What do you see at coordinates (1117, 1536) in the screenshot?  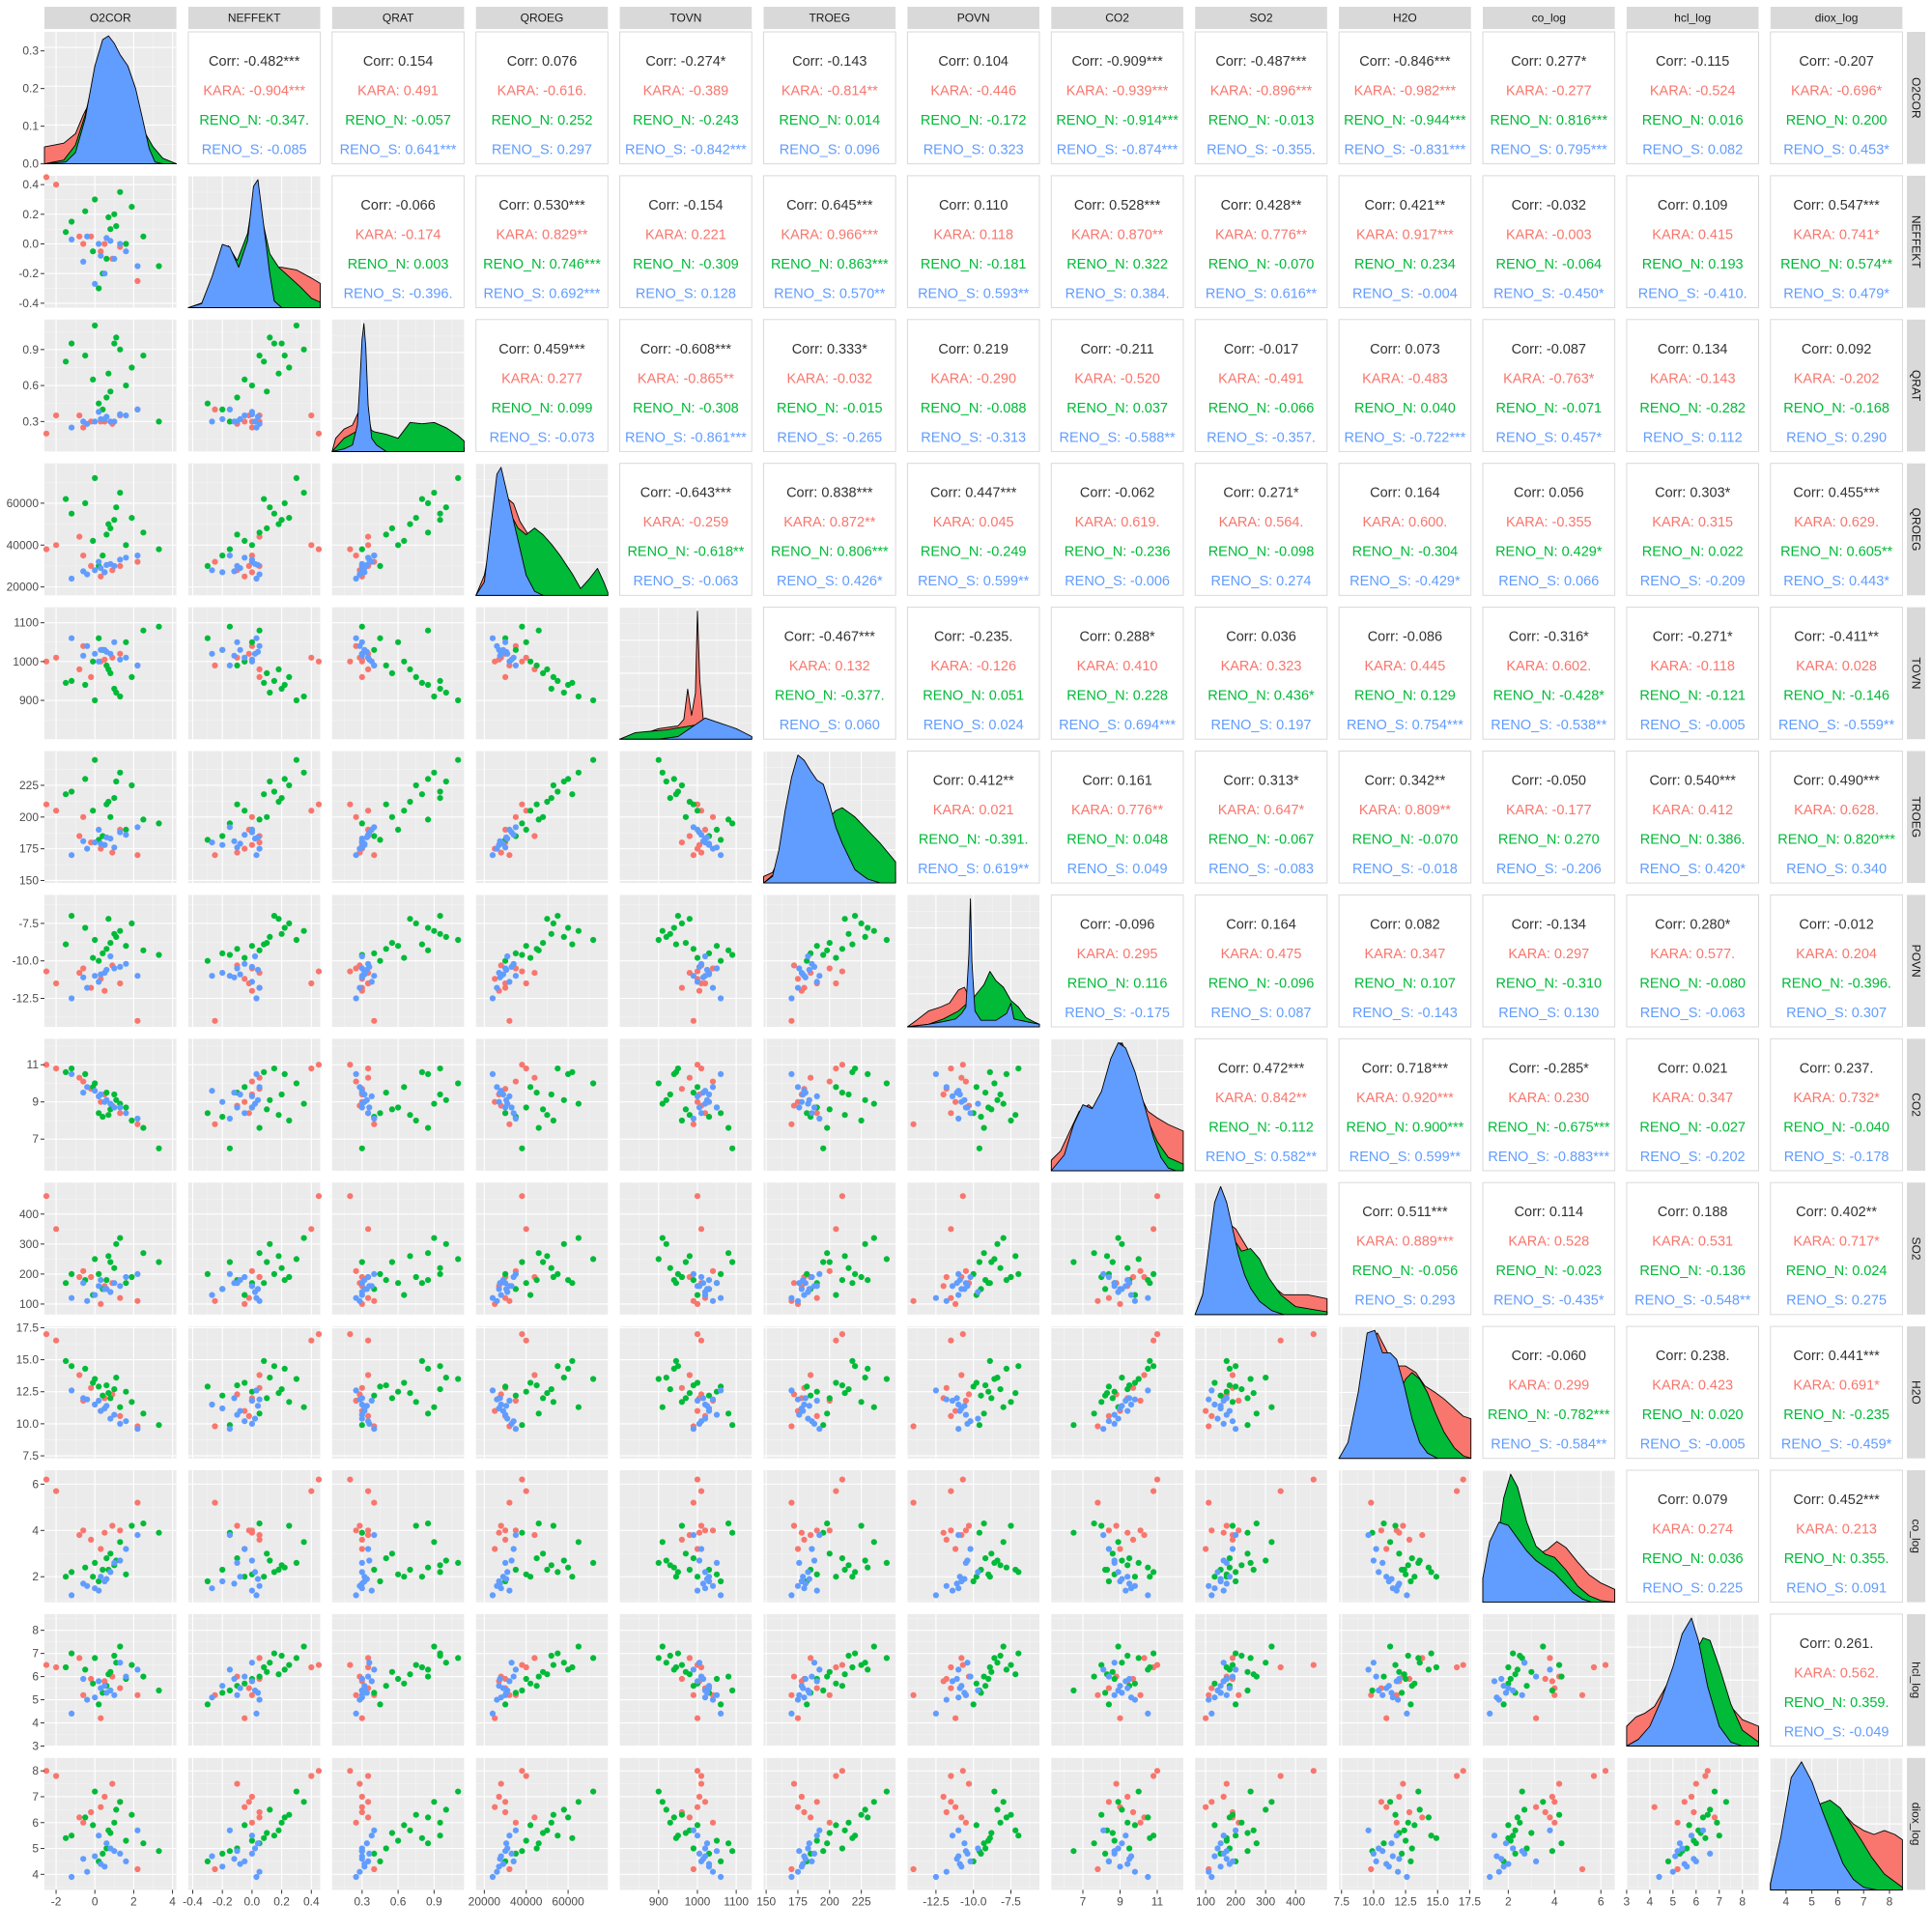 I see `panel-co_log-CO2` at bounding box center [1117, 1536].